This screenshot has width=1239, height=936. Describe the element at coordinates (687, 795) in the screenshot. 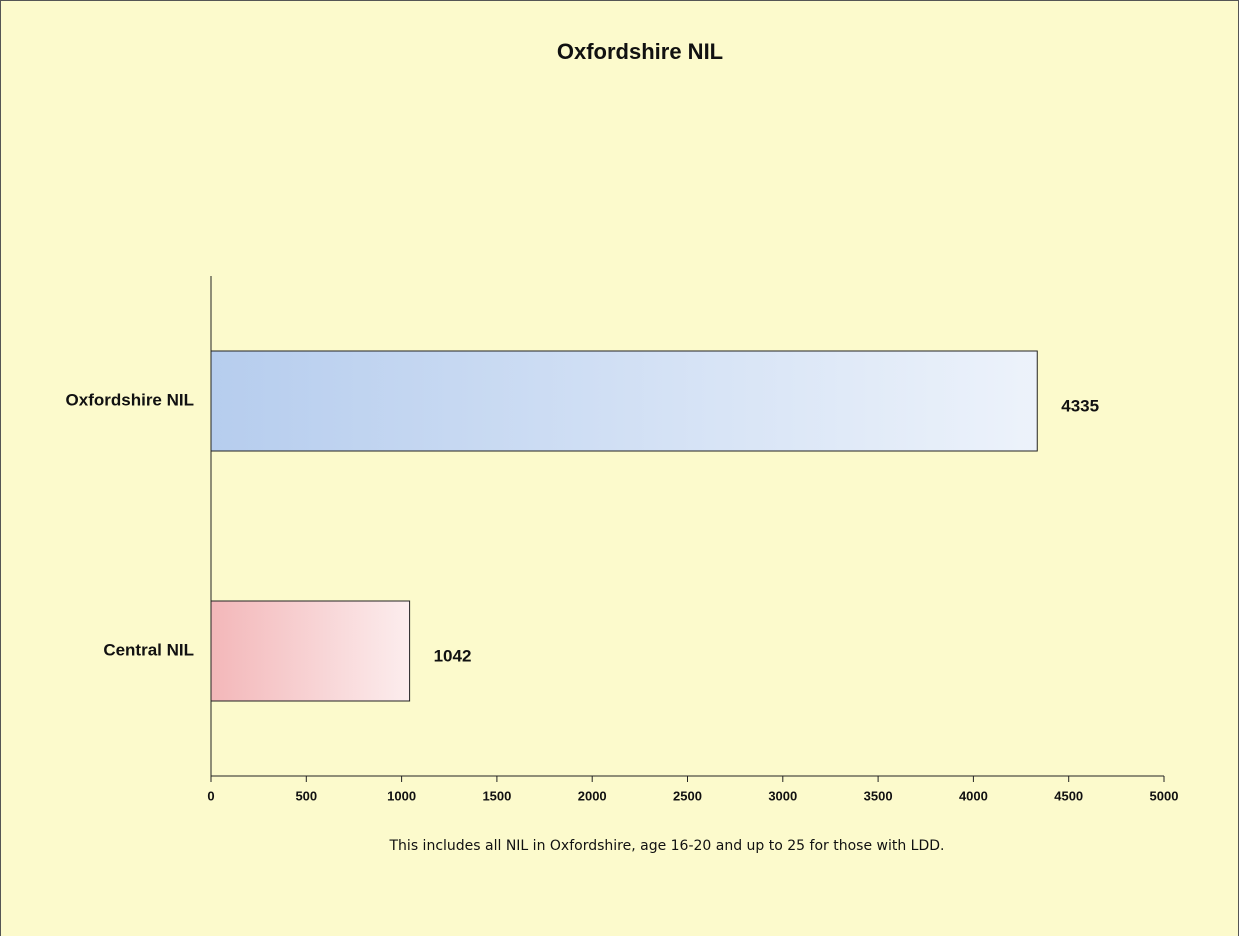

I see `x-tick-label: 2500` at that location.